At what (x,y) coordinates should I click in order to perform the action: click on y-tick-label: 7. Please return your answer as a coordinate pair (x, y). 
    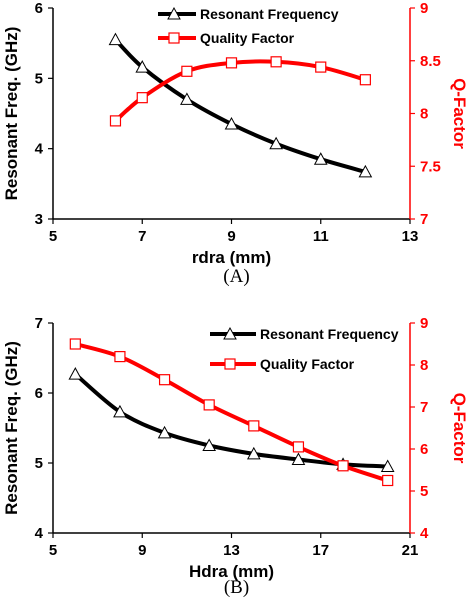
    Looking at the image, I should click on (39, 323).